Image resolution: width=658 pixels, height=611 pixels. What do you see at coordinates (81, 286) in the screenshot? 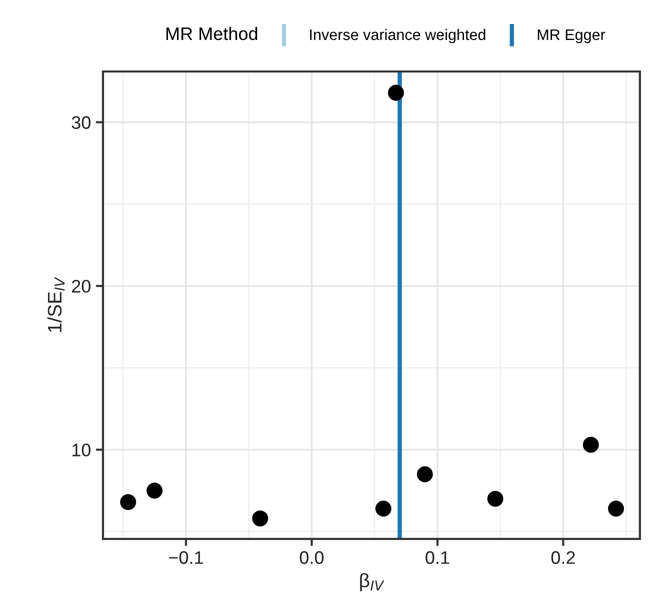
I see `y-tick-label: 20` at bounding box center [81, 286].